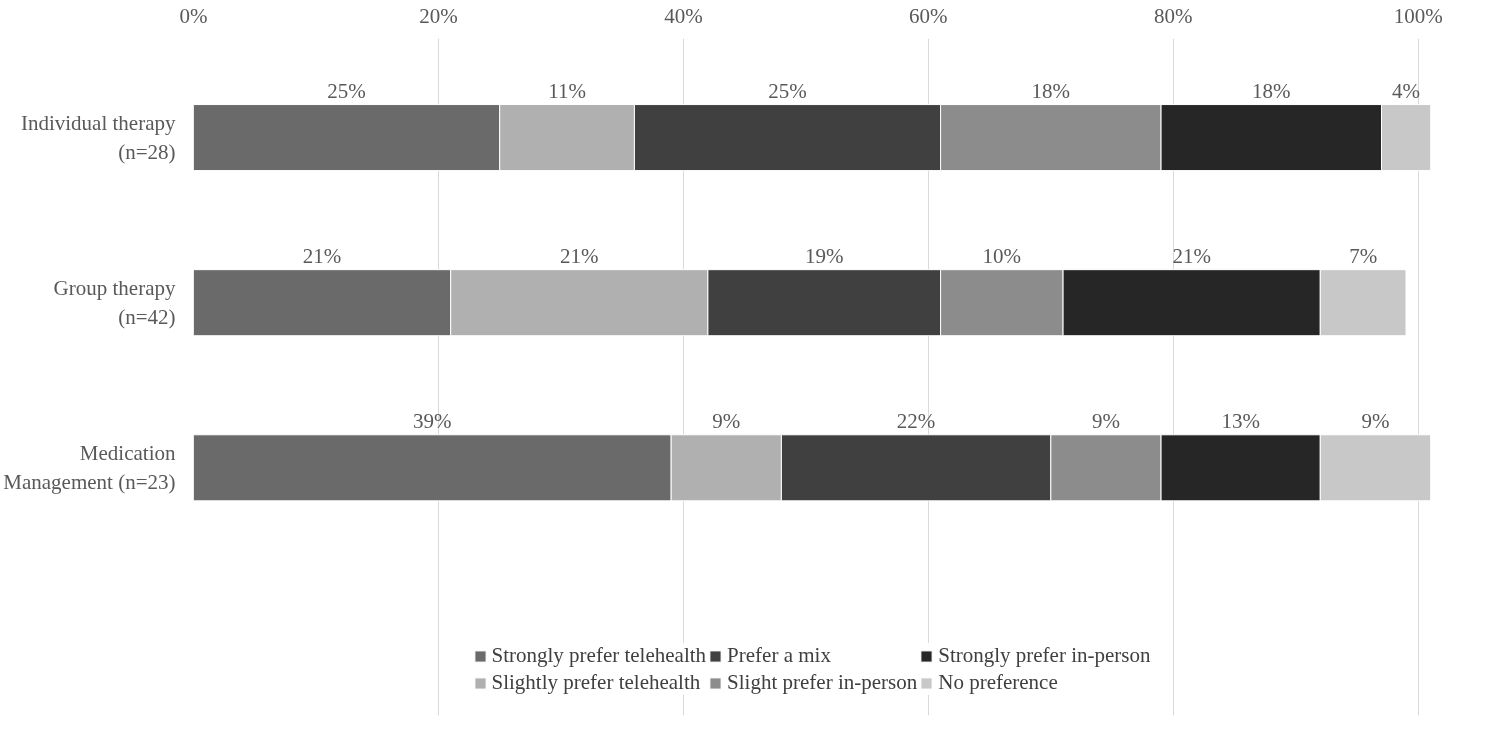 This screenshot has height=746, width=1512. I want to click on legend-label: Slightly prefer telehealth, so click(596, 682).